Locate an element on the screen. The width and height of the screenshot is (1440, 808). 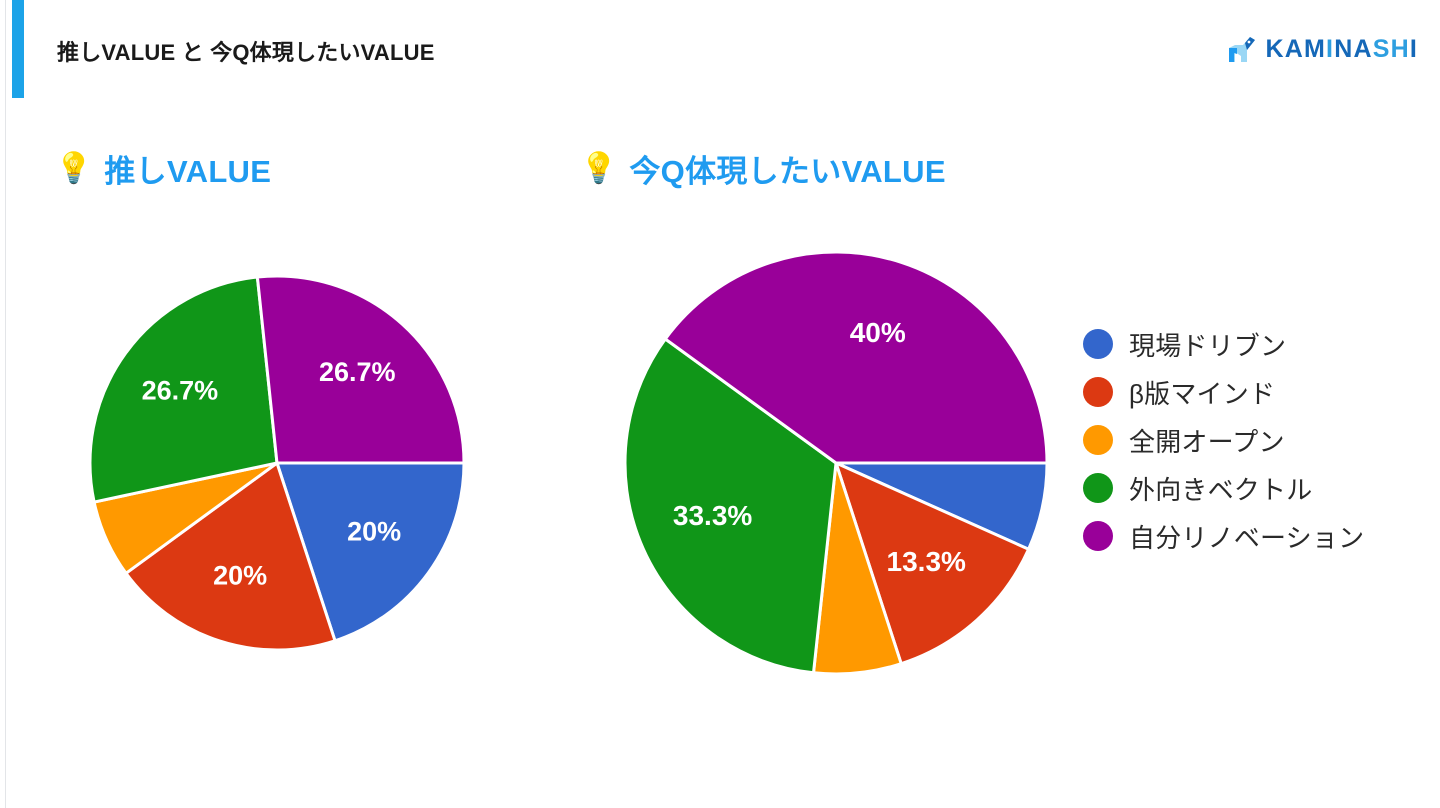
legend-item-label: 自分リノベーション is located at coordinates (1247, 537).